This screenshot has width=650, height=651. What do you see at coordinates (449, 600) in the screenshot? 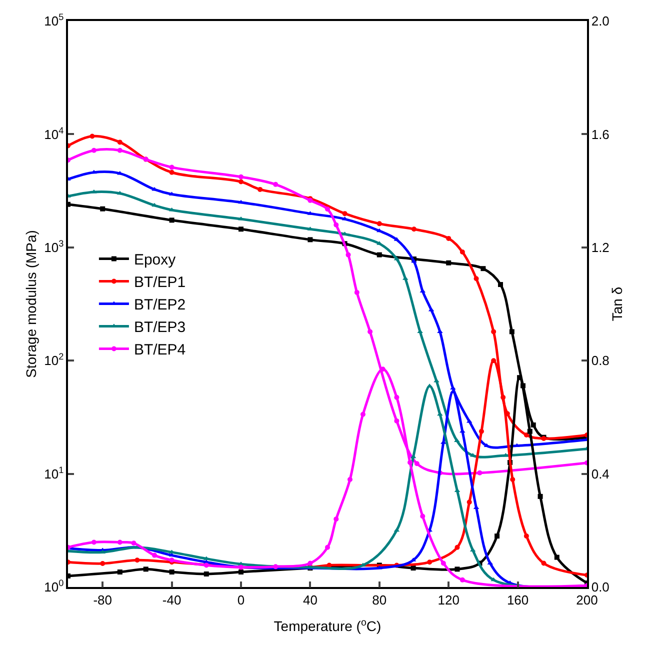
I see `x-tick-label: 120` at bounding box center [449, 600].